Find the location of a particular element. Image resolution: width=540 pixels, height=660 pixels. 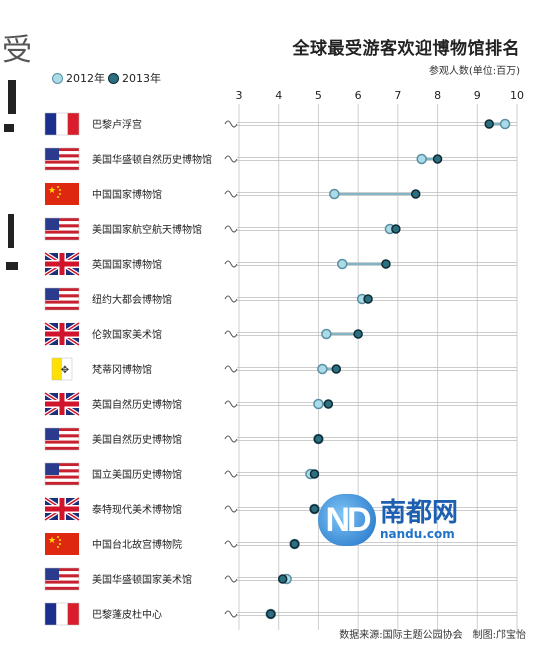

x-tick-label: 6 is located at coordinates (358, 95).